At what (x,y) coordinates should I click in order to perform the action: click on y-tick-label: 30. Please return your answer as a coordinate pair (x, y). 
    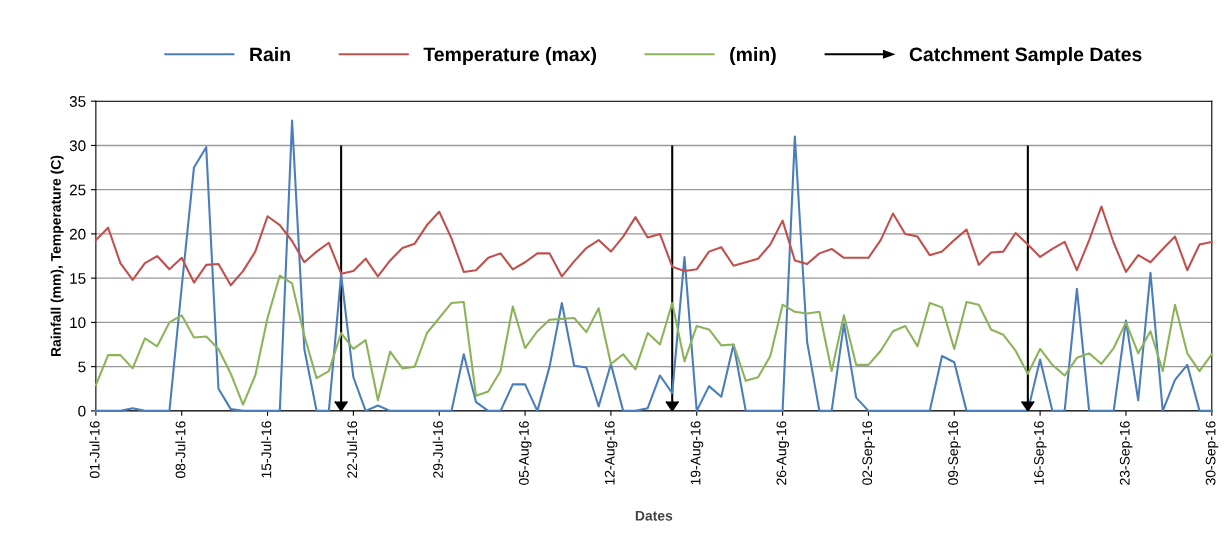
    Looking at the image, I should click on (77, 146).